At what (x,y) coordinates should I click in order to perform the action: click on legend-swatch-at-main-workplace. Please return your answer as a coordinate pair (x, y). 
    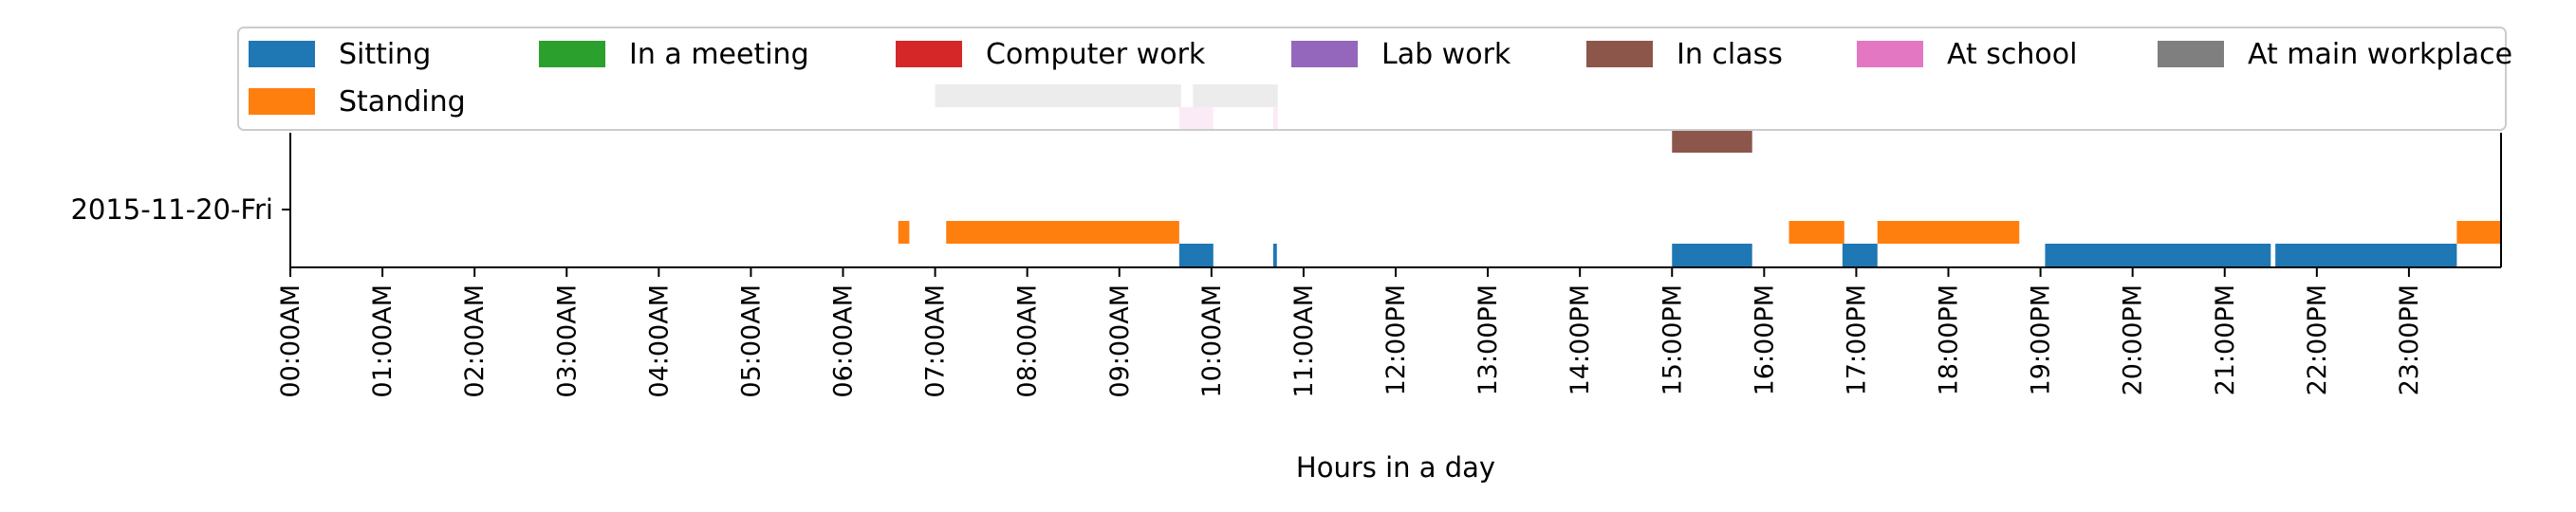
    Looking at the image, I should click on (2191, 54).